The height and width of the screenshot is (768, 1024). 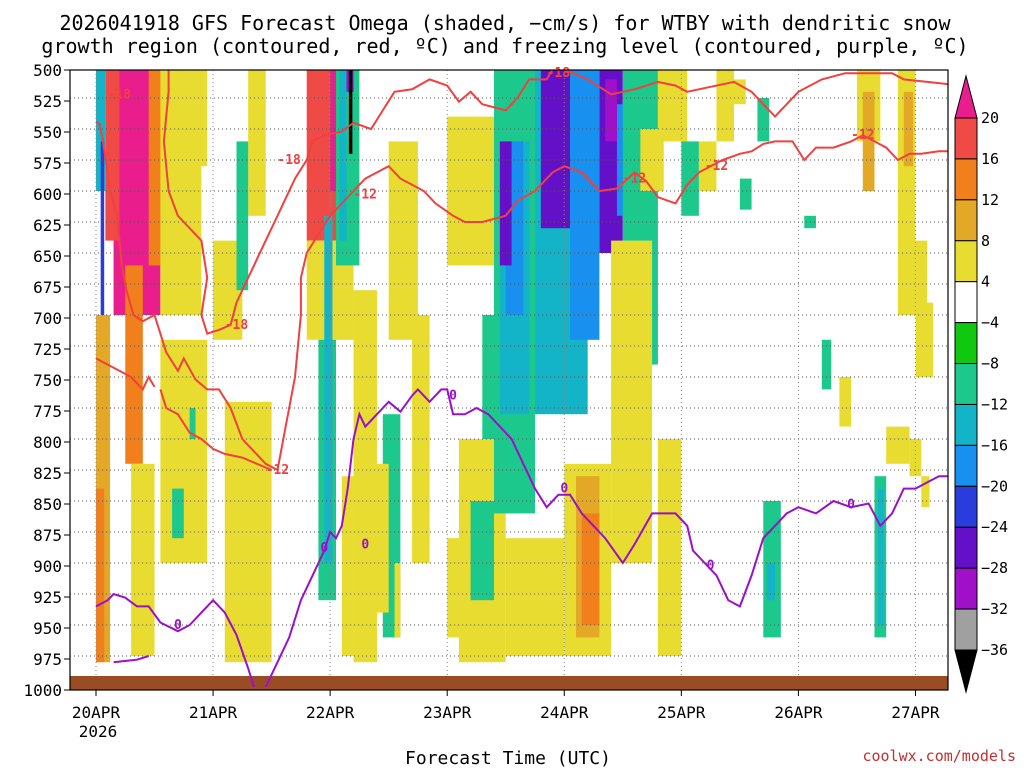 What do you see at coordinates (47, 256) in the screenshot?
I see `y-tick-label: 650` at bounding box center [47, 256].